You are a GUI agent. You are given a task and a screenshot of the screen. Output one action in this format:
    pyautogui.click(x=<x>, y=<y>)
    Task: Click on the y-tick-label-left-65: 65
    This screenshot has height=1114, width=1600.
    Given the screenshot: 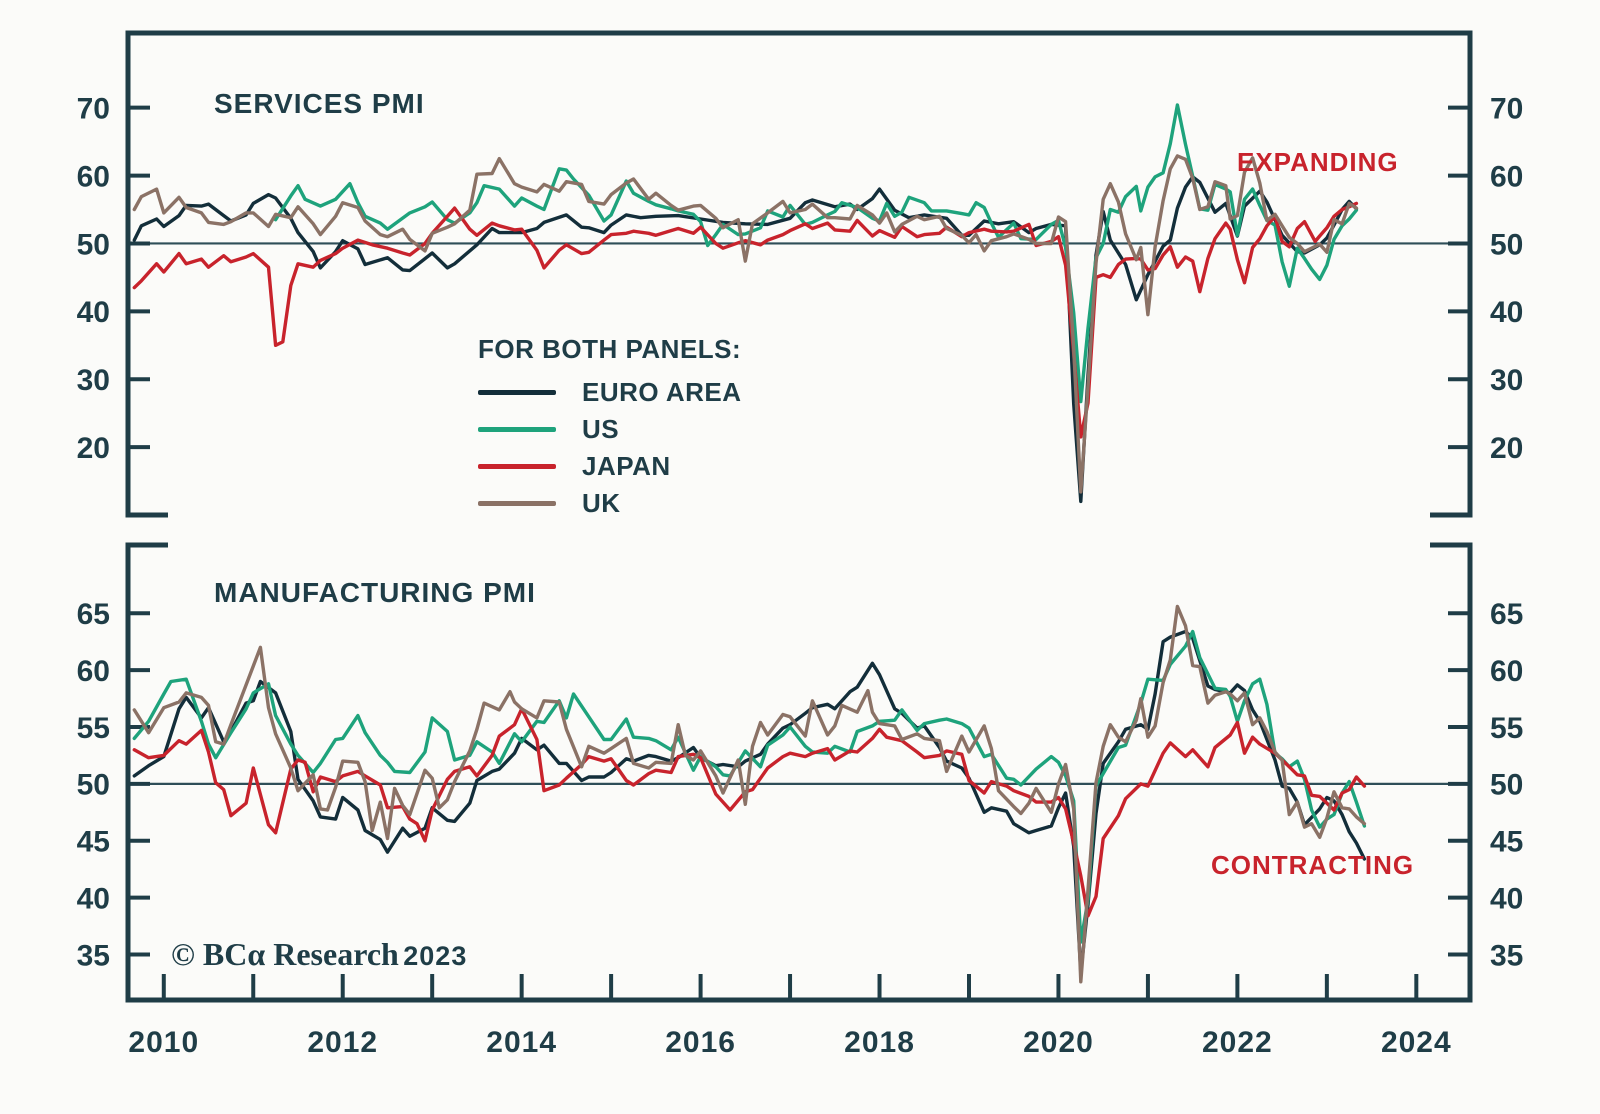 What is the action you would take?
    pyautogui.click(x=93, y=614)
    